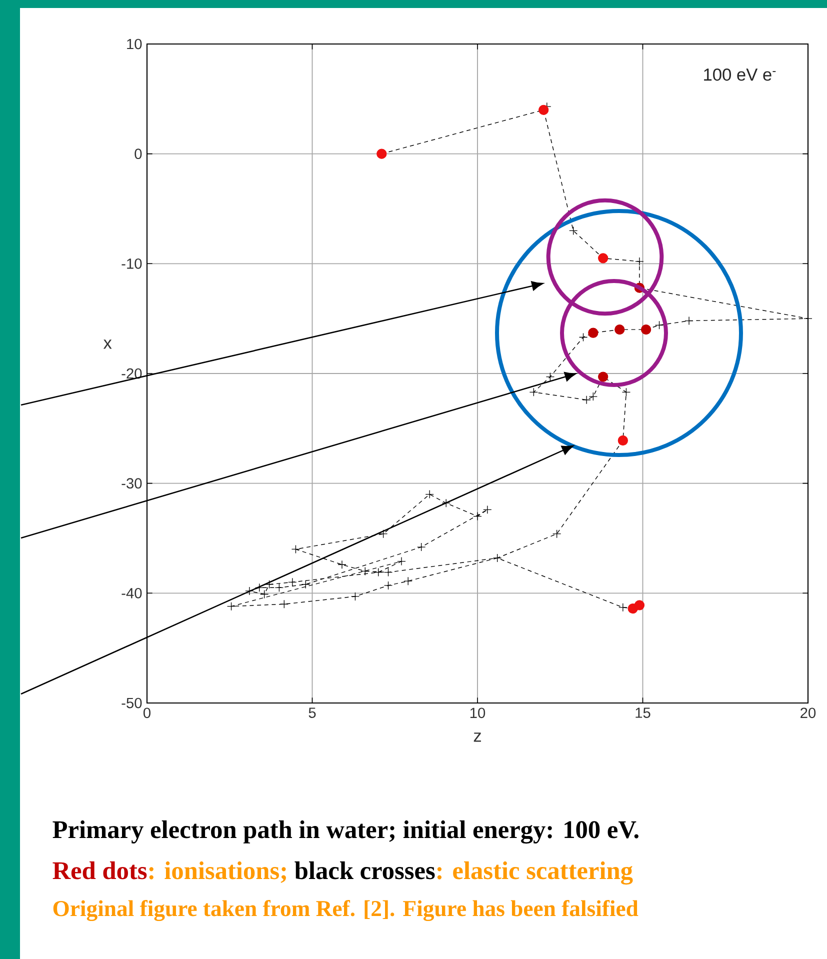 This screenshot has height=959, width=827. I want to click on text: Red dots, so click(99, 870).